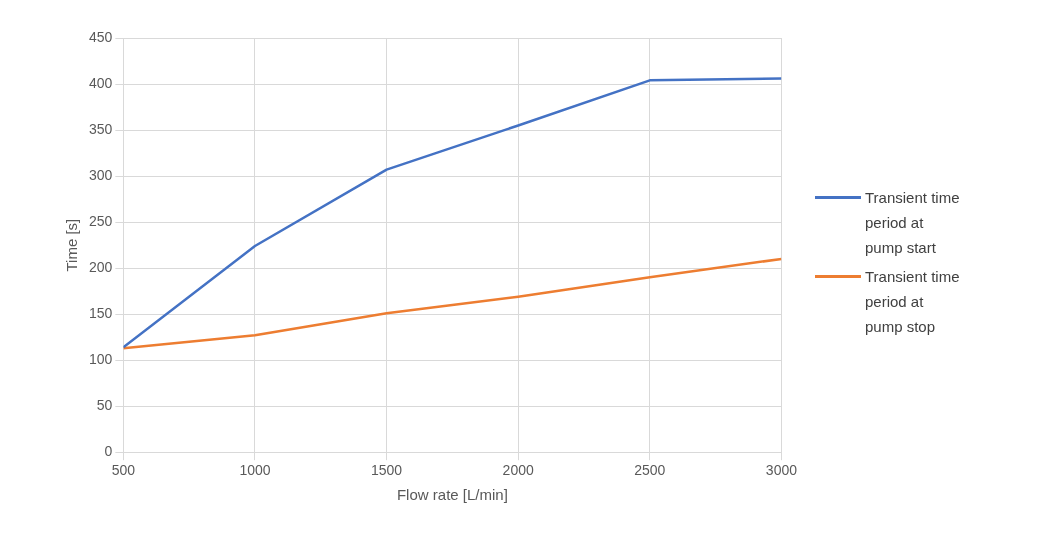  I want to click on x-tick-label: 2500, so click(650, 470).